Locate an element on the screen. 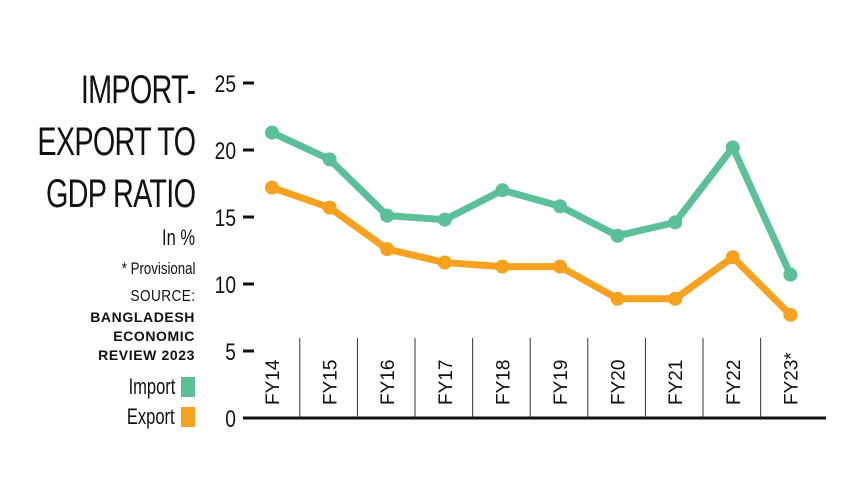  legend-label-import: Import is located at coordinates (151, 386).